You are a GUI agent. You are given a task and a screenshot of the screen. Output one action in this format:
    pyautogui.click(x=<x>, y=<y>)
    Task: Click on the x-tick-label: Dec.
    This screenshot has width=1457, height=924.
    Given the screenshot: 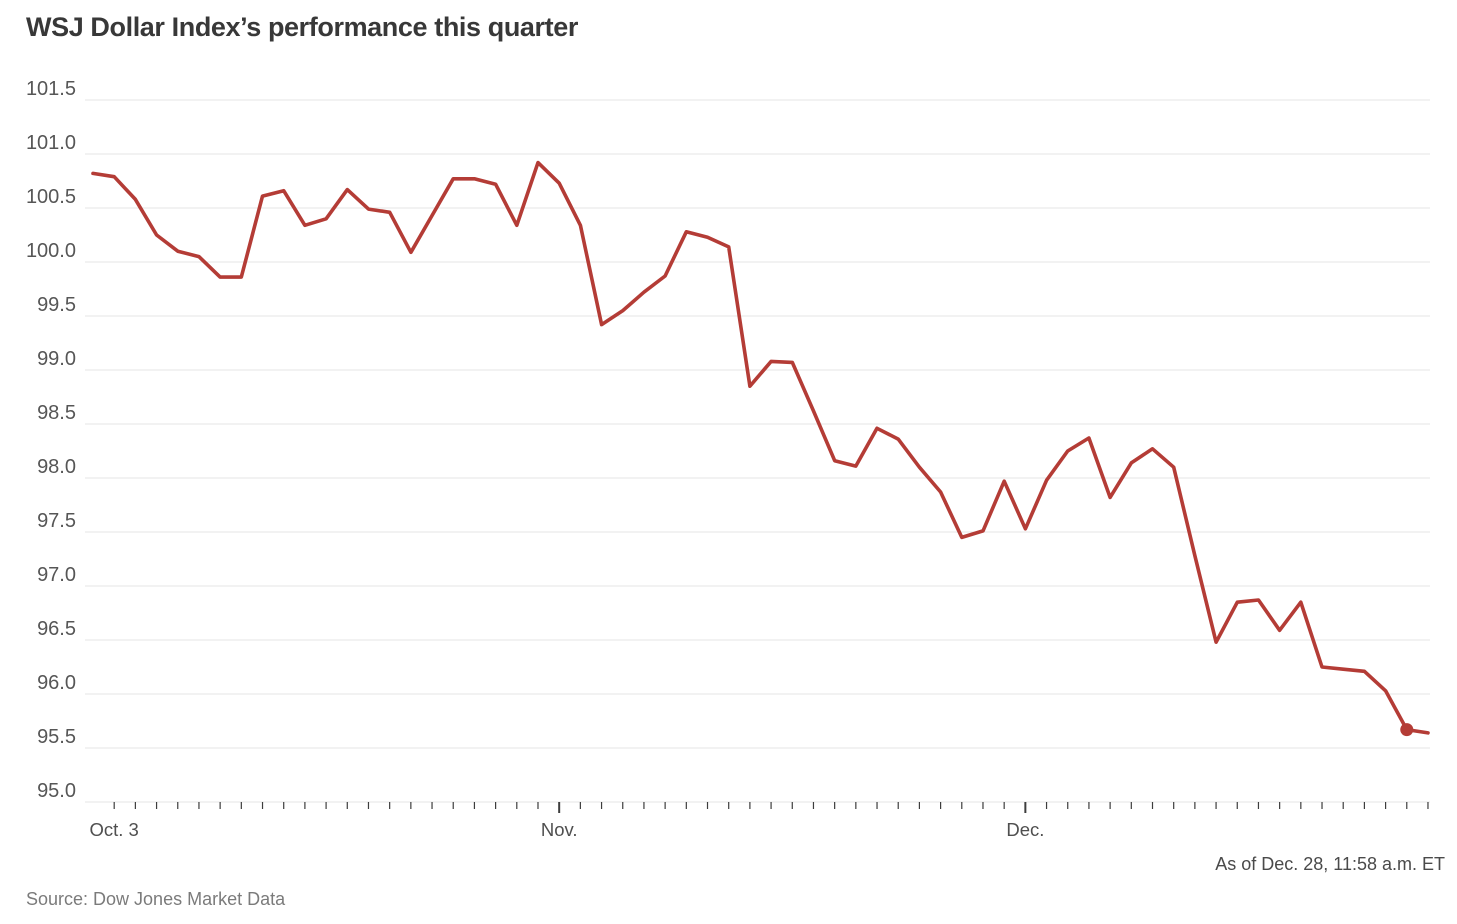 What is the action you would take?
    pyautogui.click(x=1025, y=829)
    